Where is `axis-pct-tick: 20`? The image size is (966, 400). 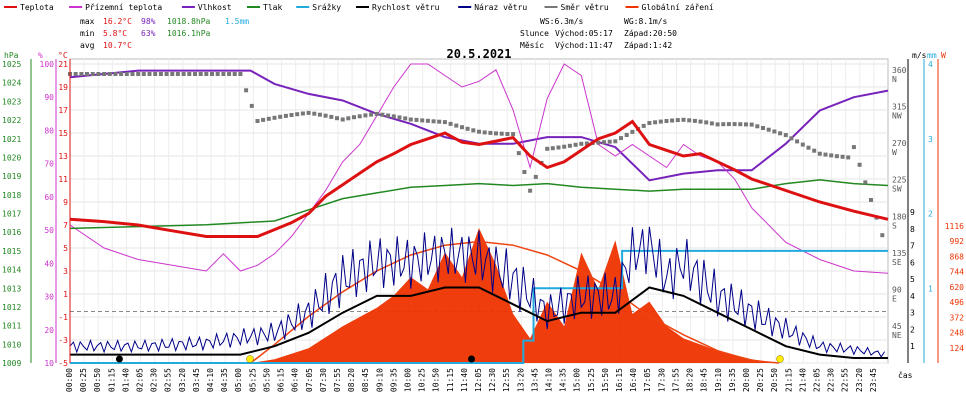 axis-pct-tick: 20 is located at coordinates (49, 330).